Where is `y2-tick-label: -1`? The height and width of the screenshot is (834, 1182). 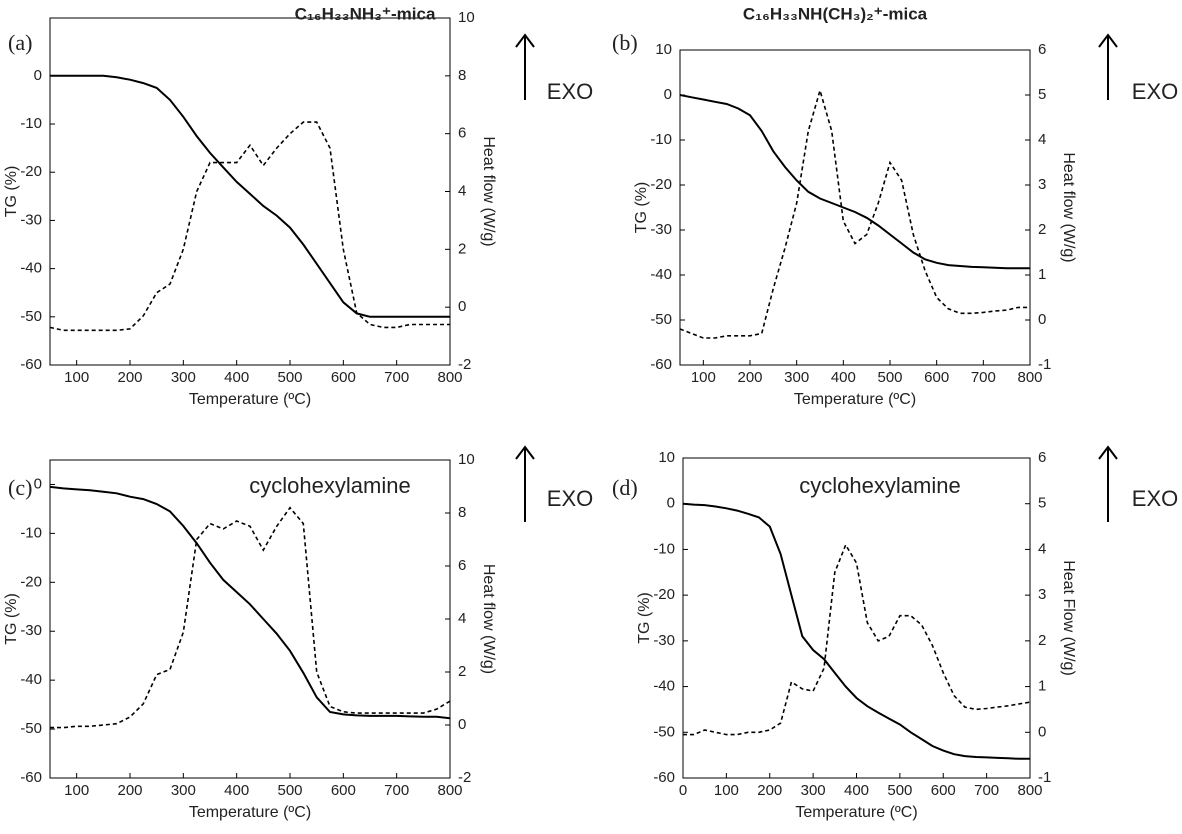
y2-tick-label: -1 is located at coordinates (1044, 364).